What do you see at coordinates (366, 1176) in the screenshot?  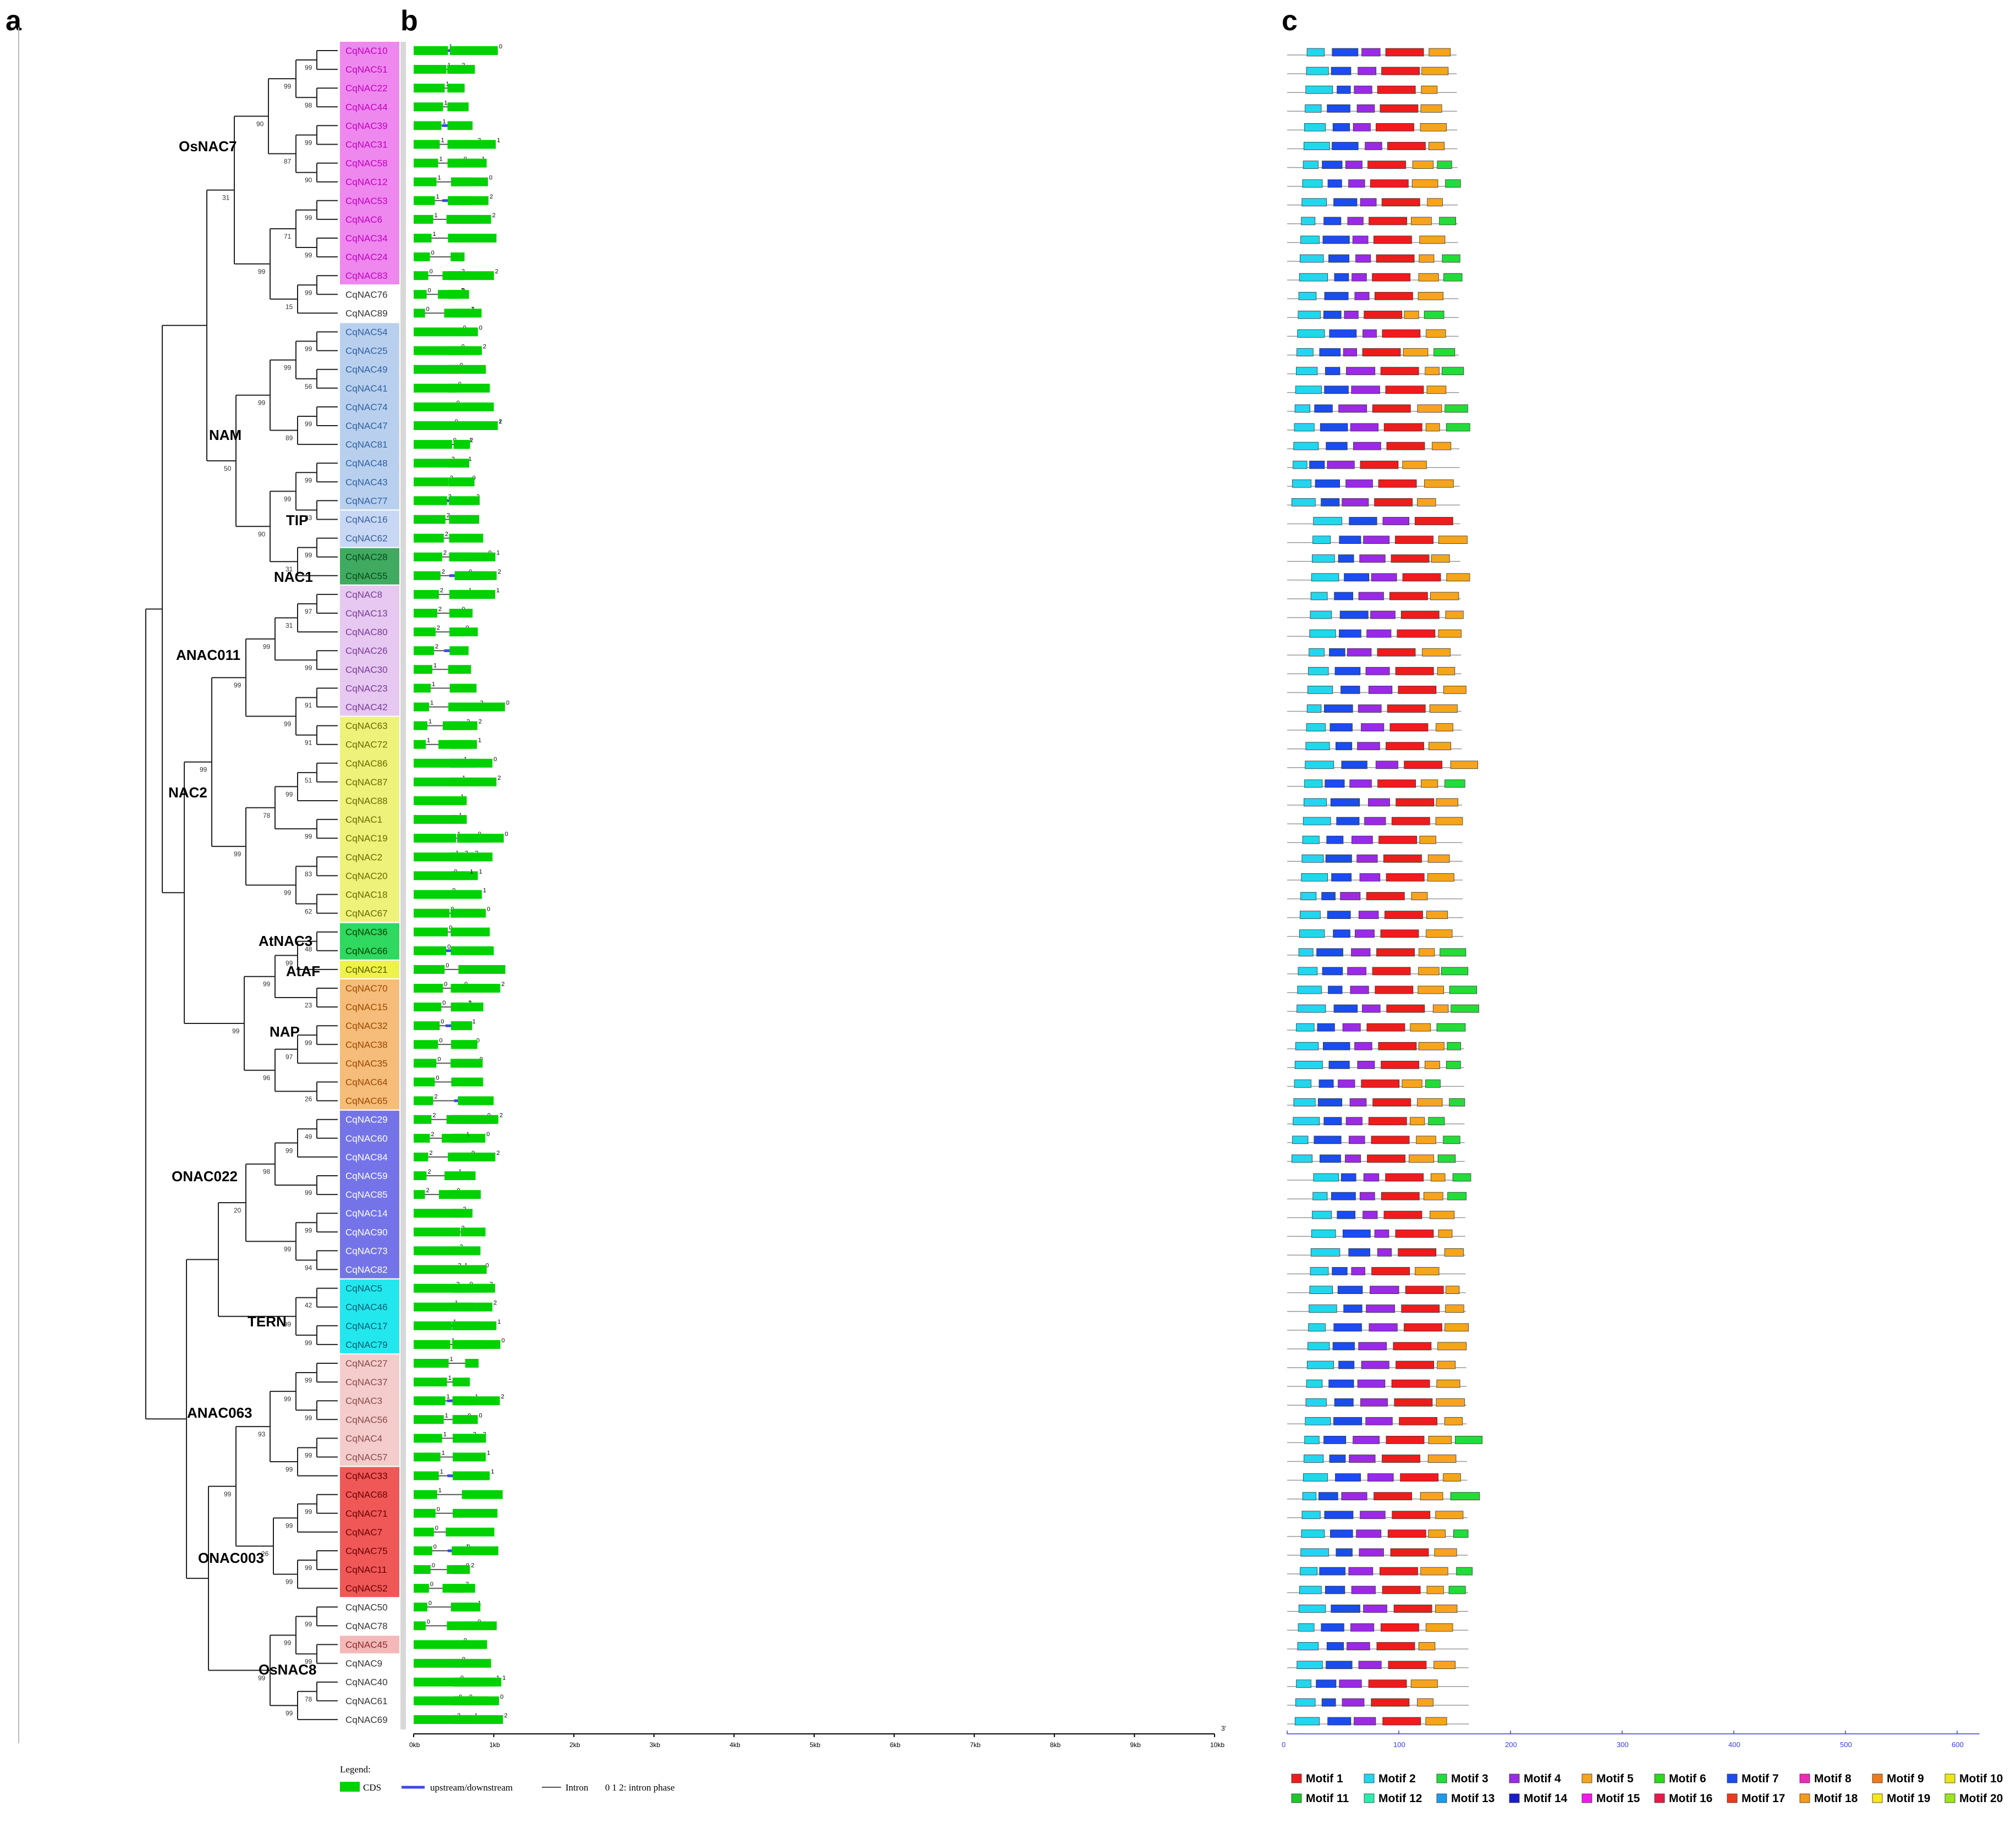 I see `gene-label-cqnac59: CqNAC59` at bounding box center [366, 1176].